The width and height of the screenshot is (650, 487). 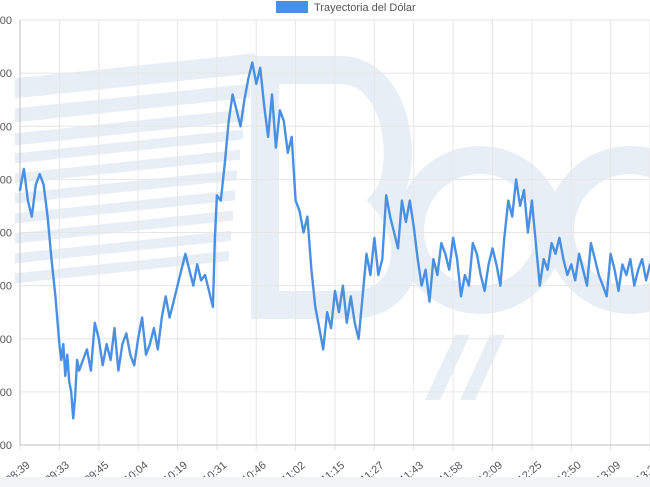 I want to click on legend-swatch, so click(x=292, y=7).